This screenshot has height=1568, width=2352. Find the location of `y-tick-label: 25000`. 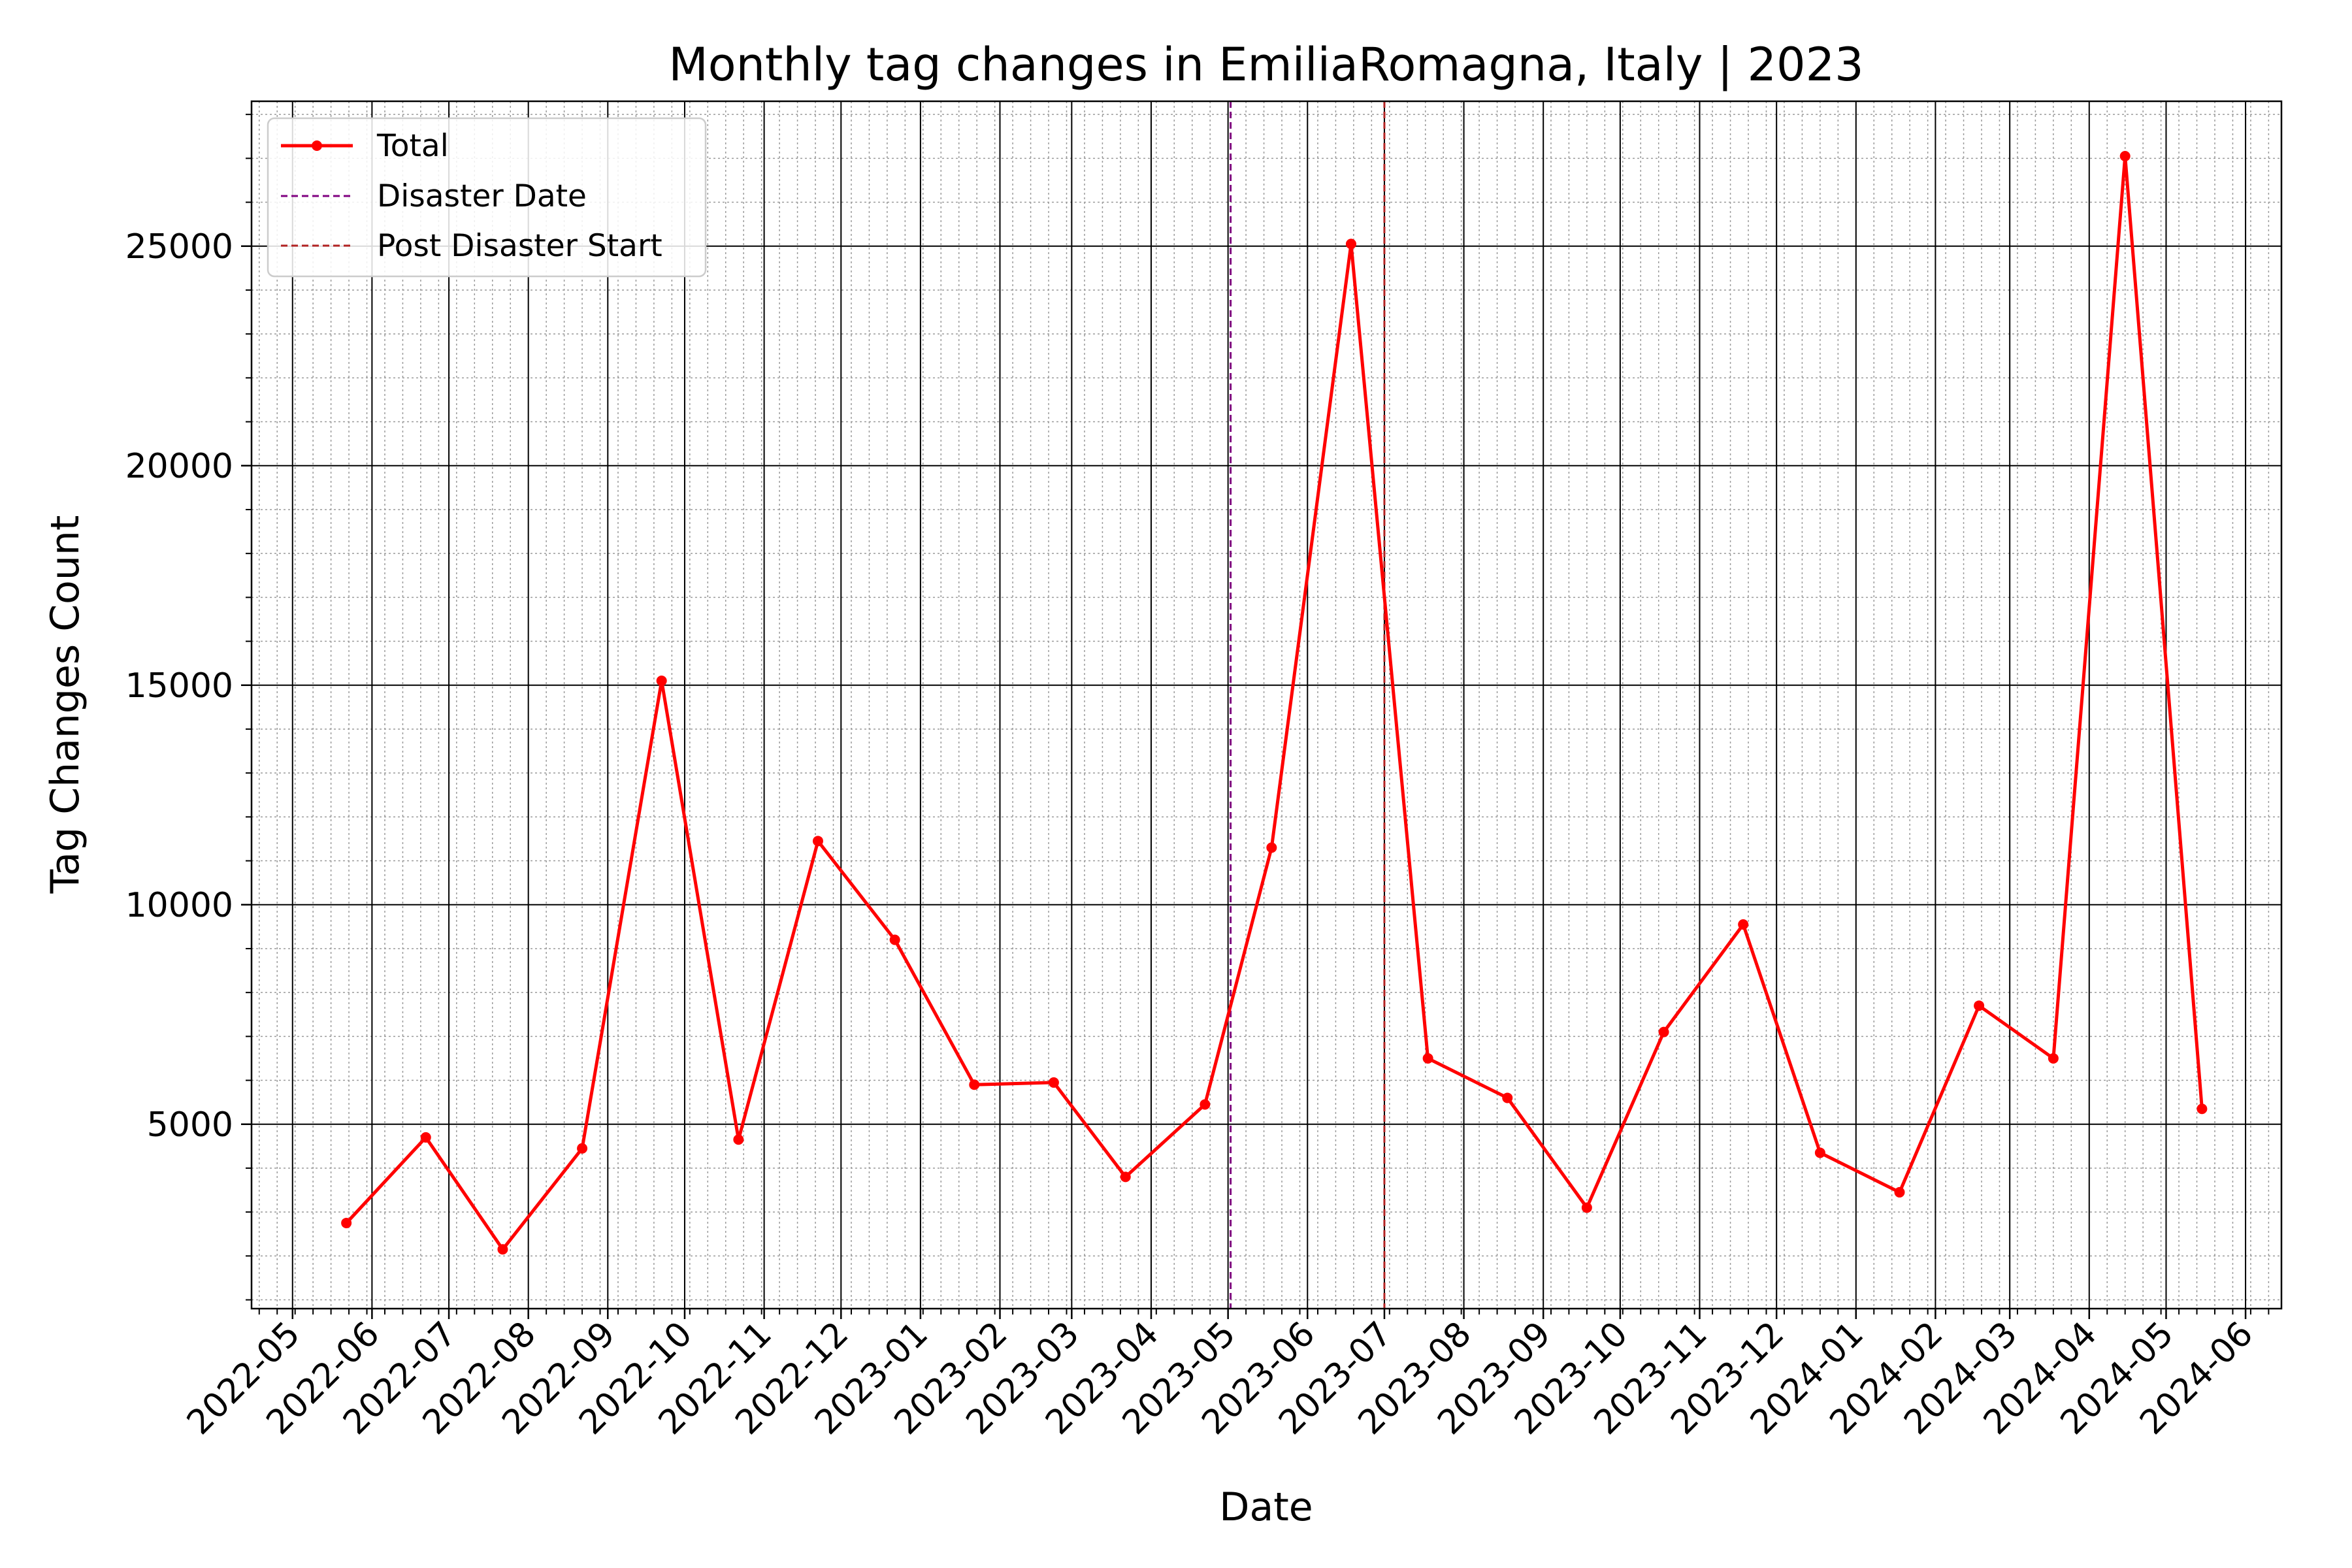

y-tick-label: 25000 is located at coordinates (179, 247).